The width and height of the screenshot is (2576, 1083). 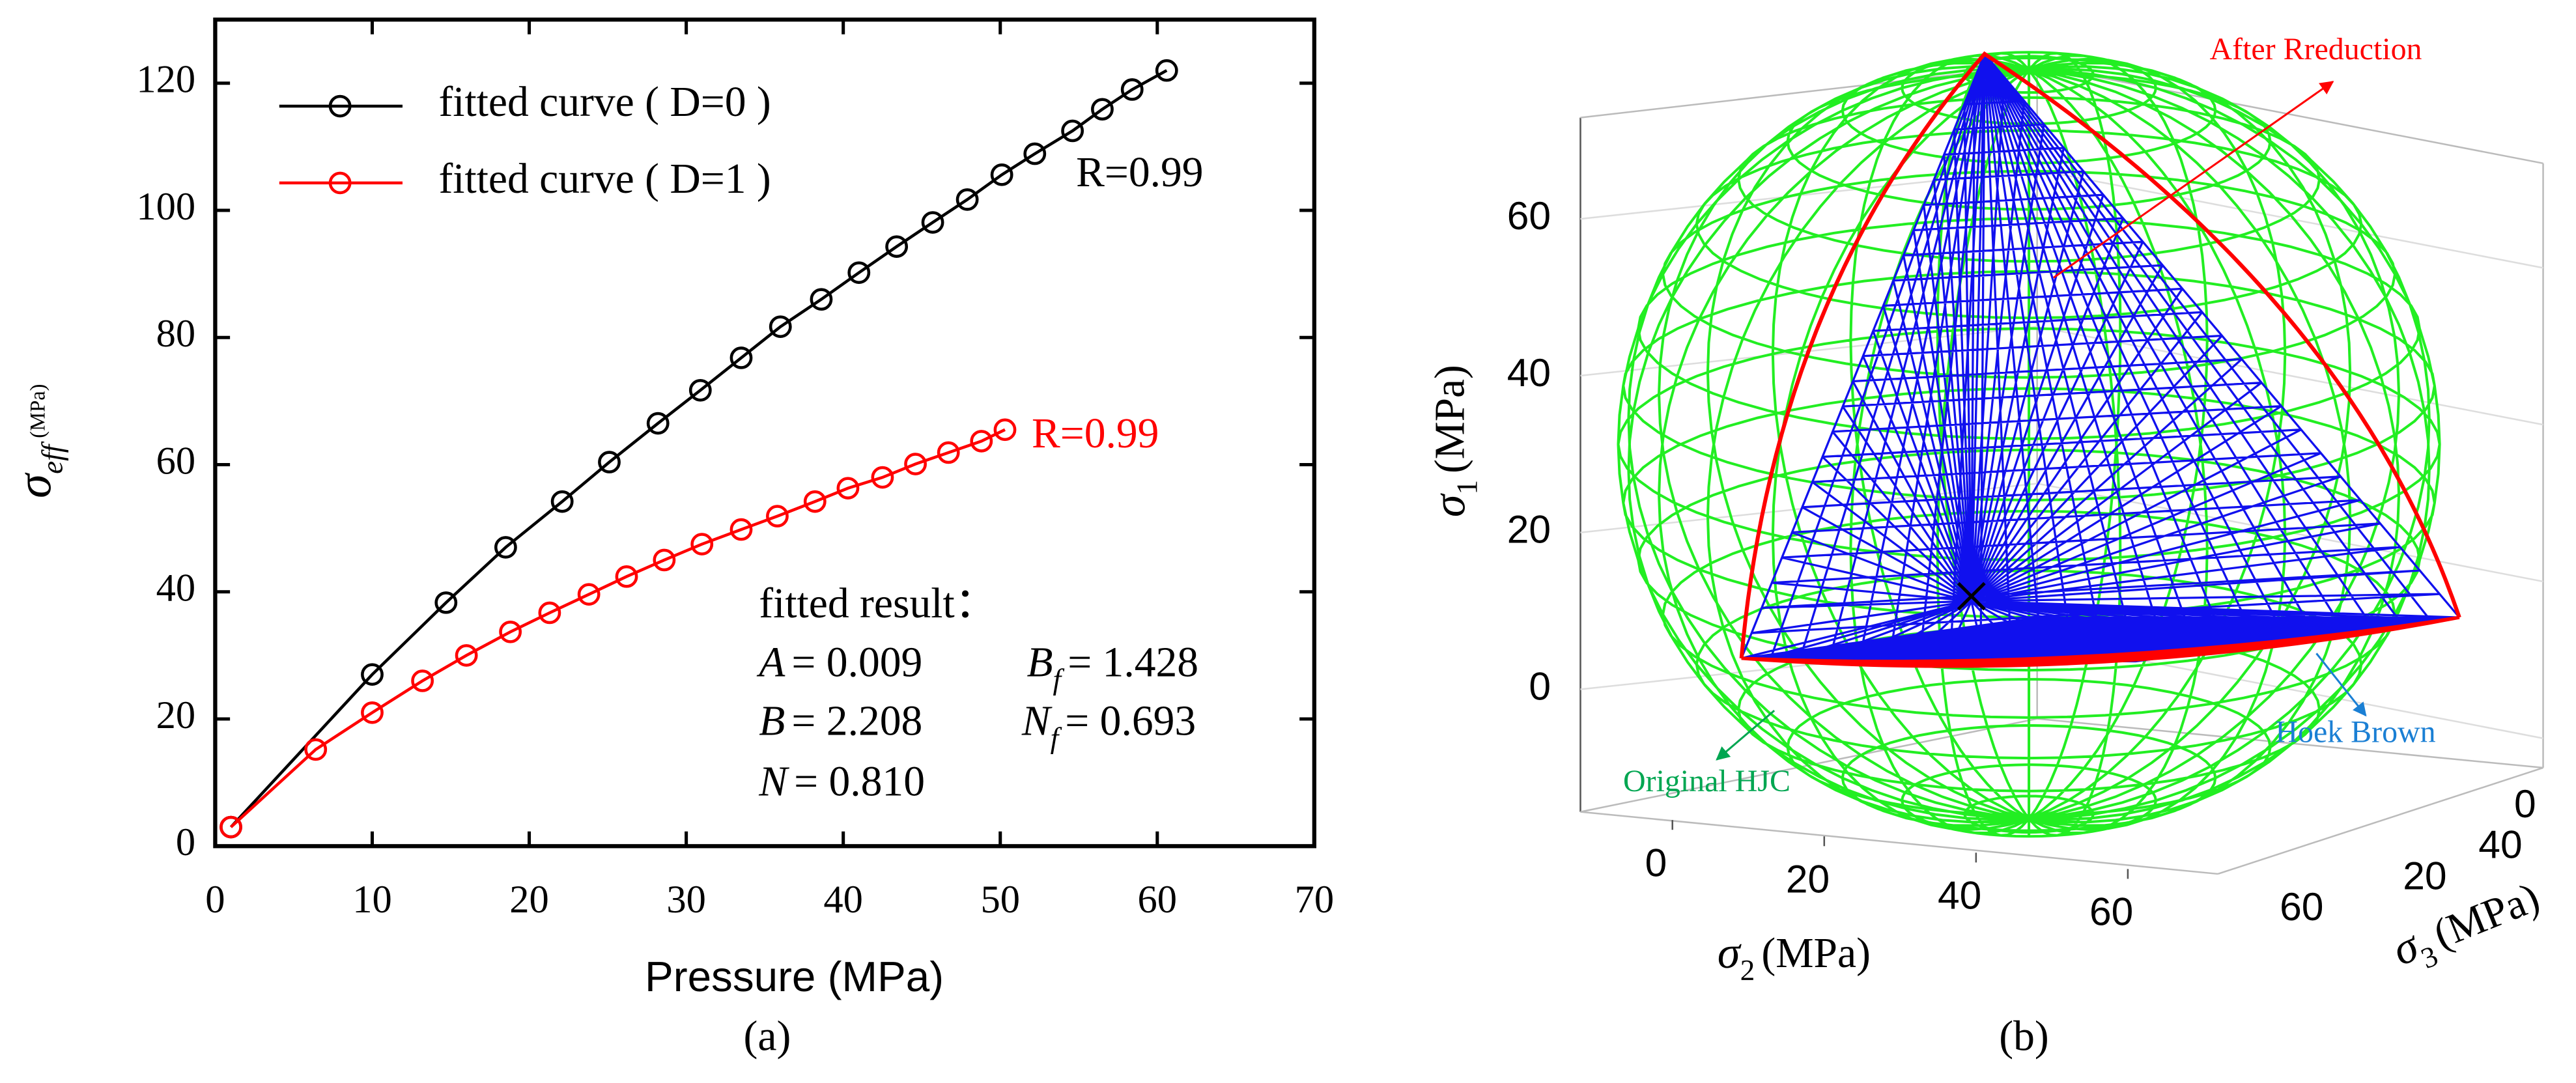 I want to click on origin-cross, so click(x=1971, y=596).